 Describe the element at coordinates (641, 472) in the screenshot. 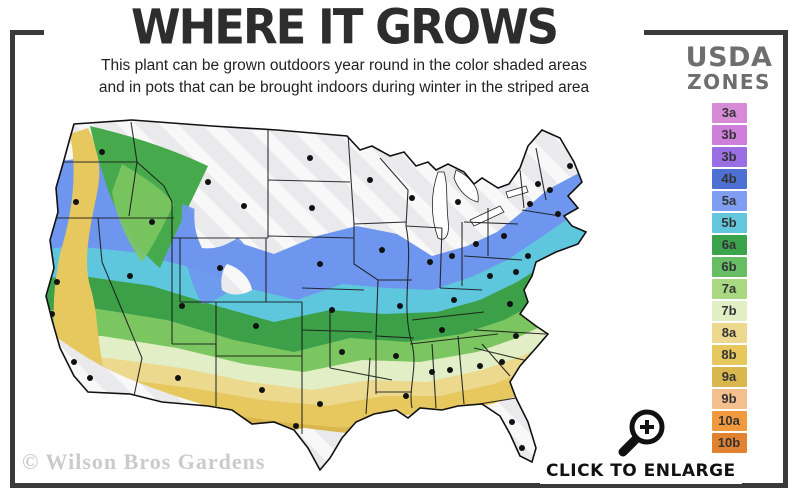

I see `click-to-enlarge-label: CLICK TO ENLARGE` at that location.